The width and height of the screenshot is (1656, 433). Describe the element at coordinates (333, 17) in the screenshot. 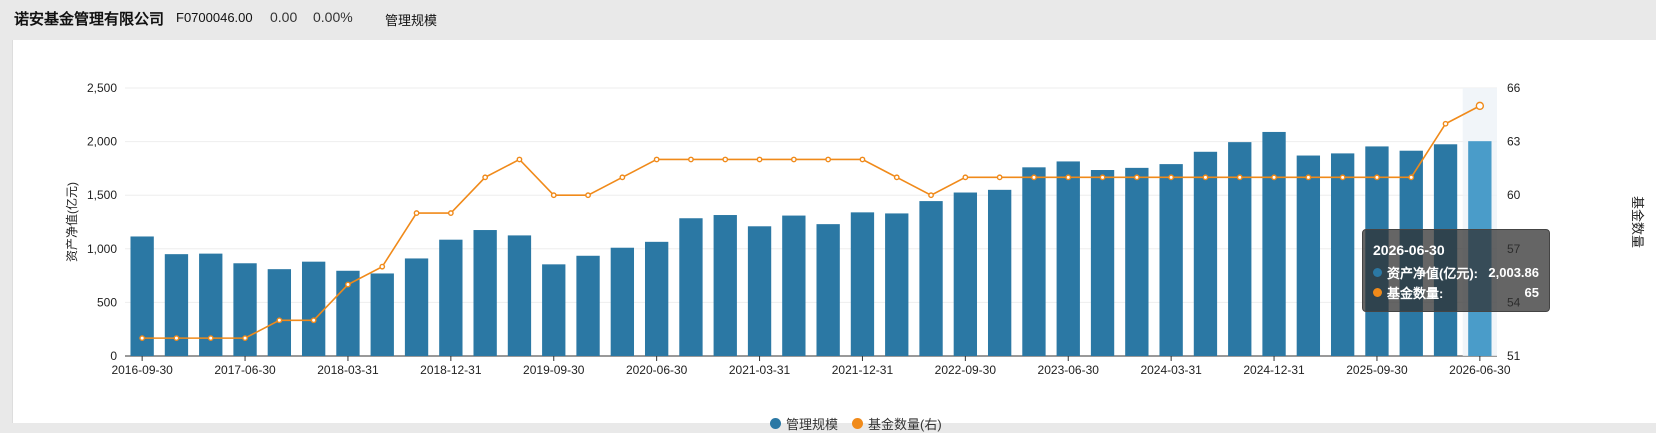

I see `change-percent: 0.00%` at that location.